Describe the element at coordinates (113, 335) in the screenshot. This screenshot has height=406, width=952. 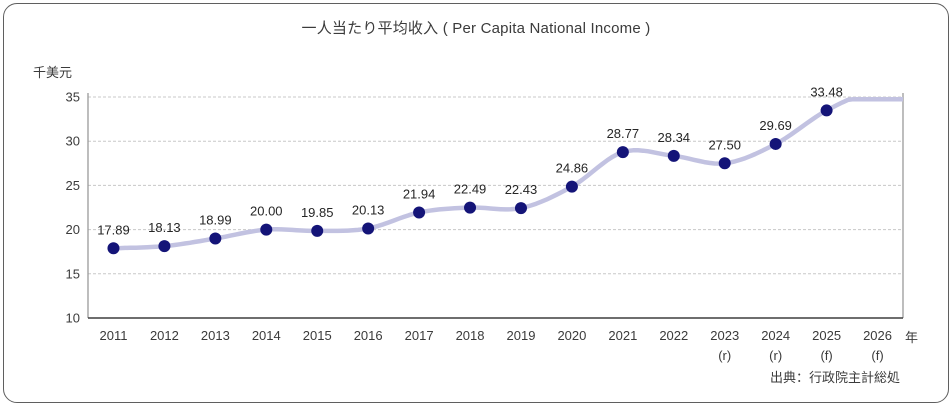
I see `x-tick-label: 2011` at that location.